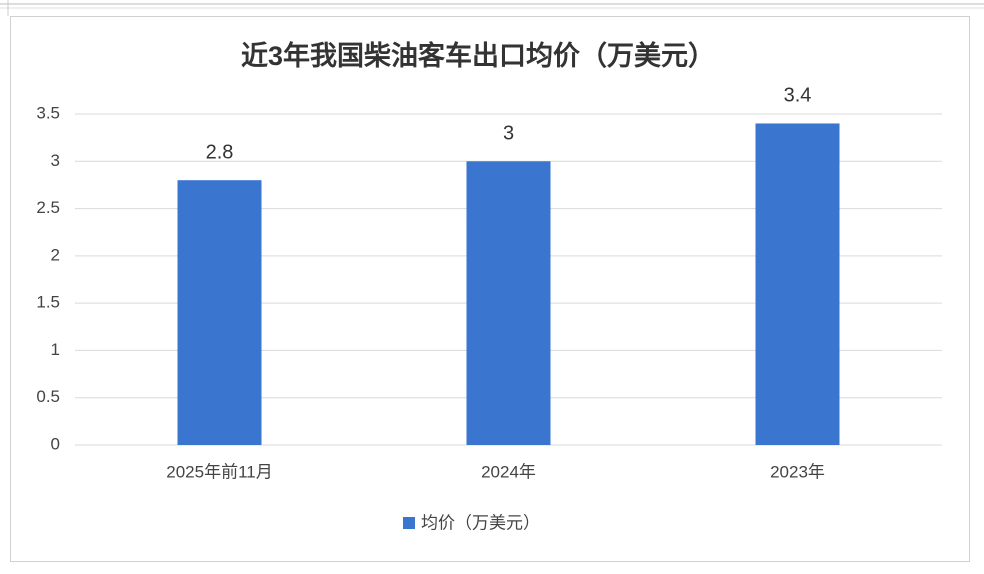 The height and width of the screenshot is (574, 984). What do you see at coordinates (48, 112) in the screenshot?
I see `y-tick-label: 3.5` at bounding box center [48, 112].